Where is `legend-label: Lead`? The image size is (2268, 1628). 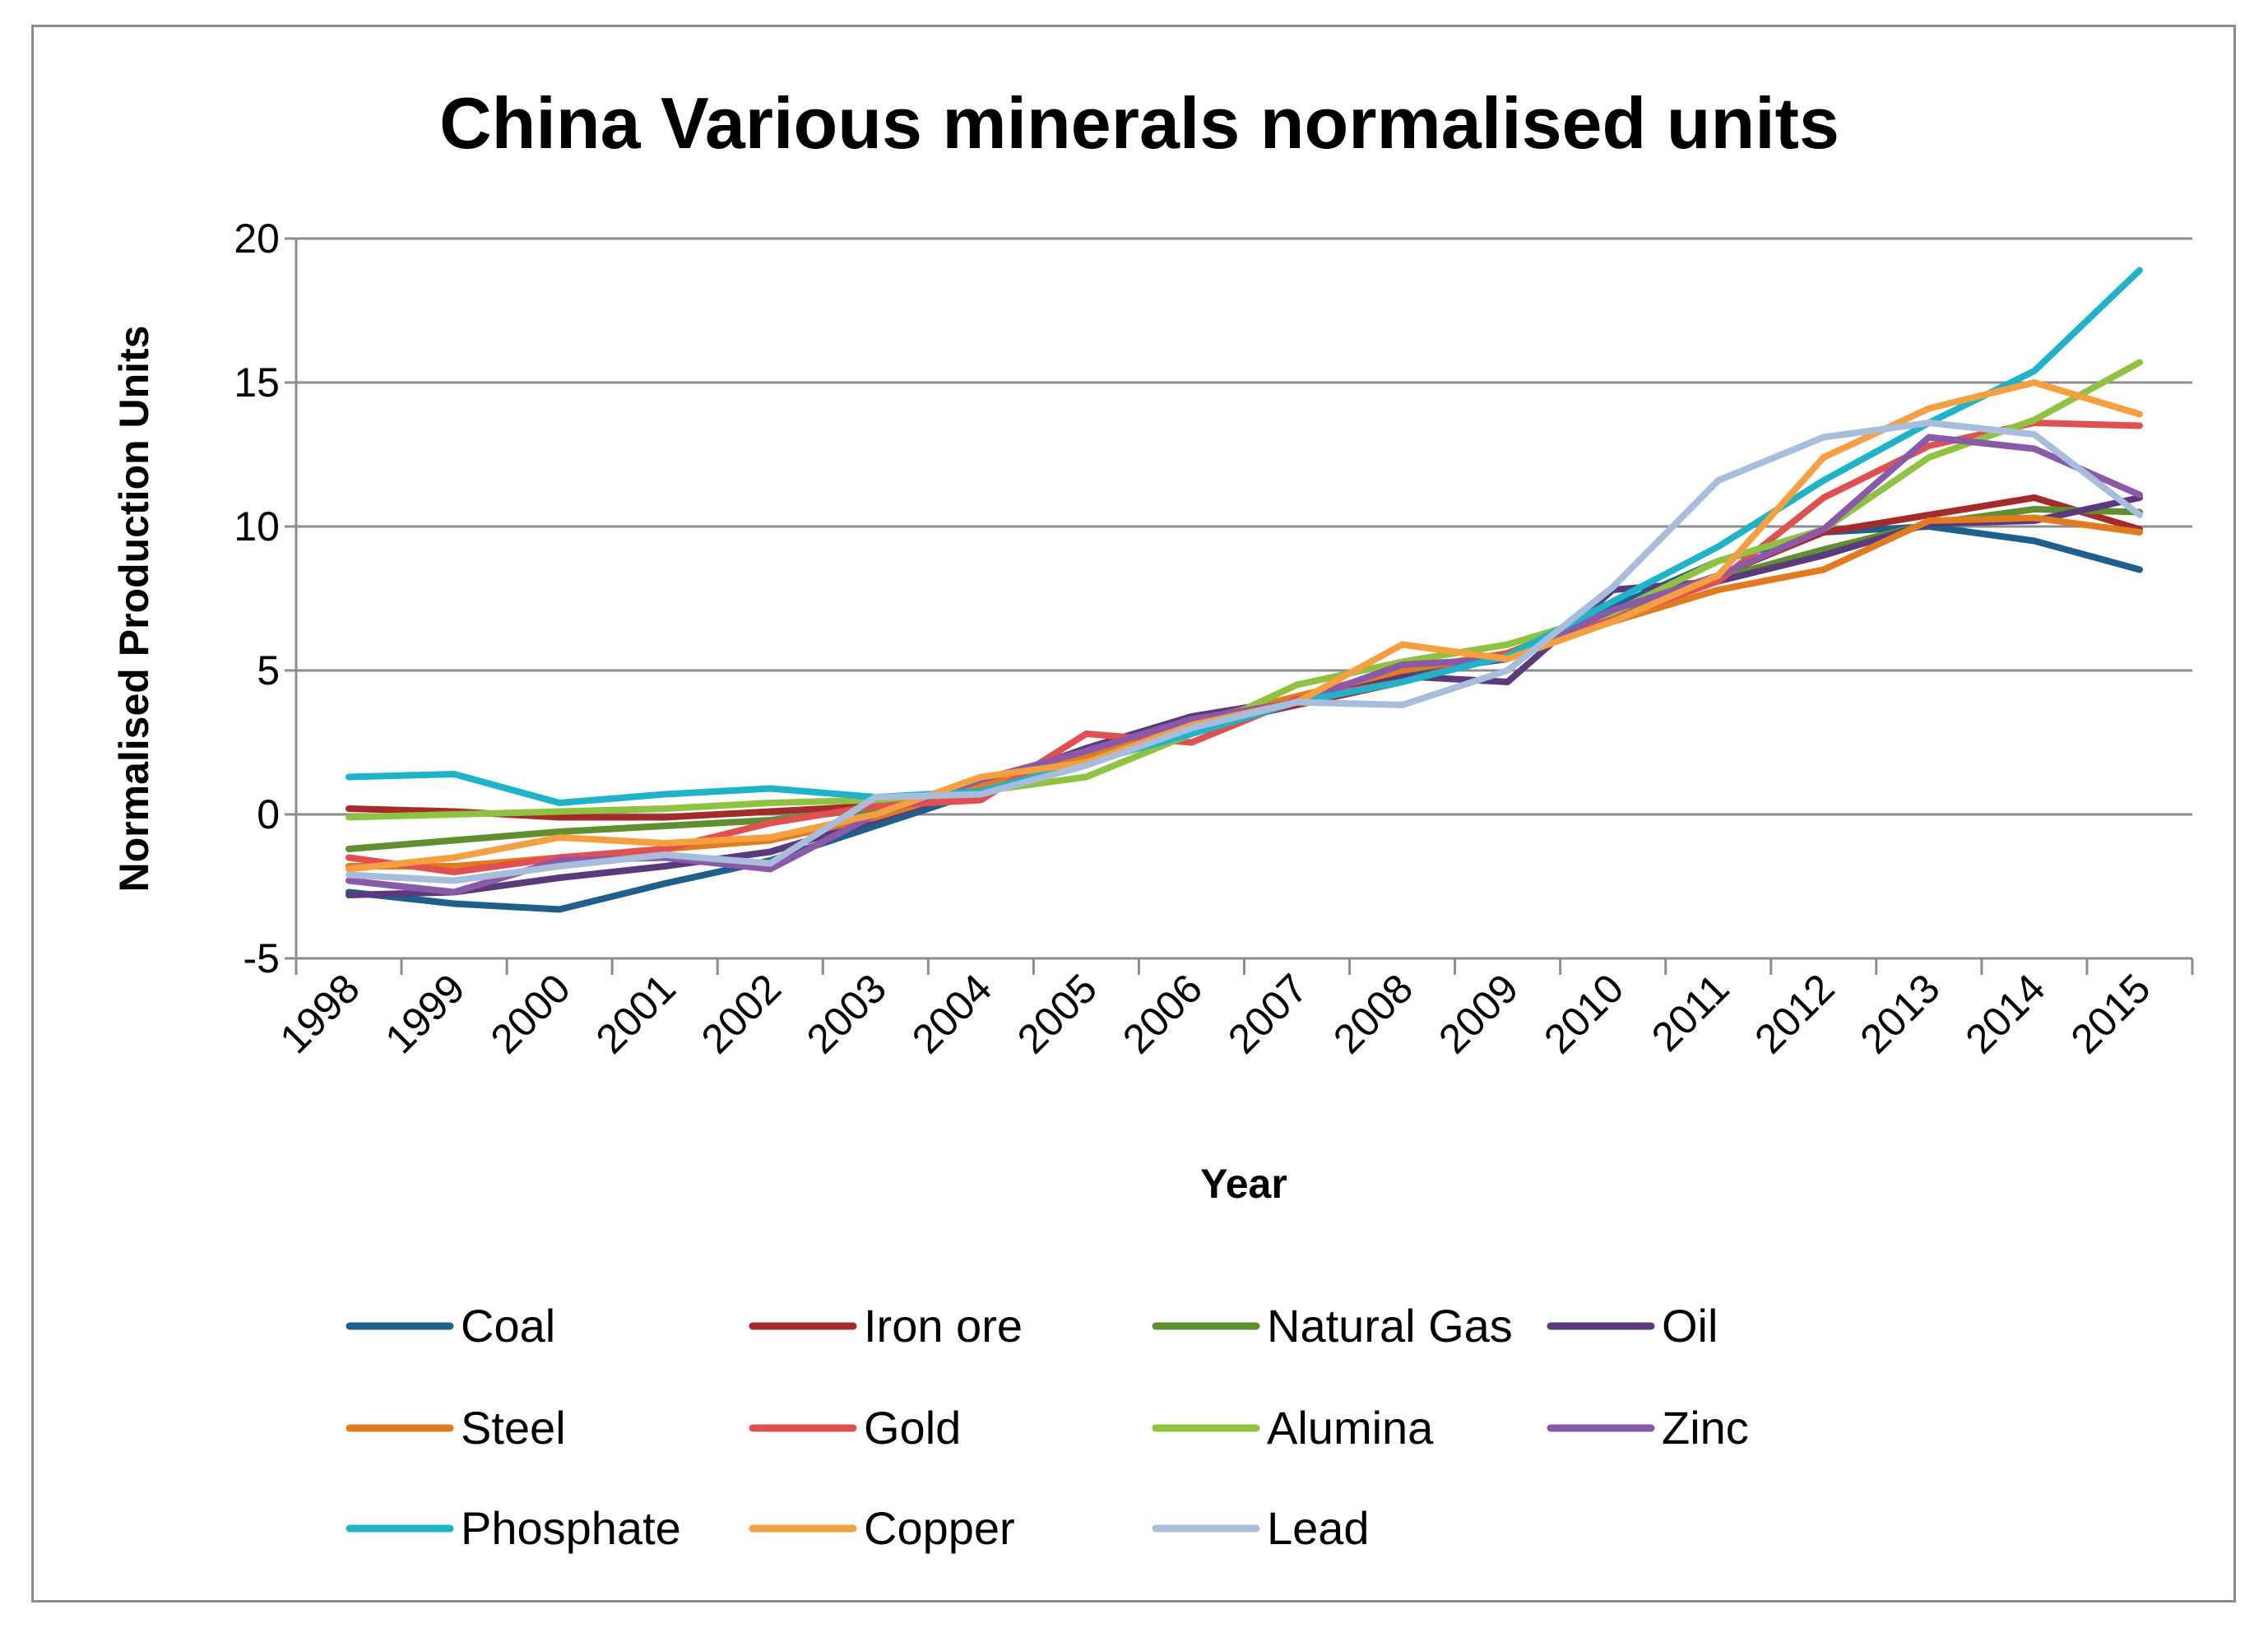
legend-label: Lead is located at coordinates (1318, 1528).